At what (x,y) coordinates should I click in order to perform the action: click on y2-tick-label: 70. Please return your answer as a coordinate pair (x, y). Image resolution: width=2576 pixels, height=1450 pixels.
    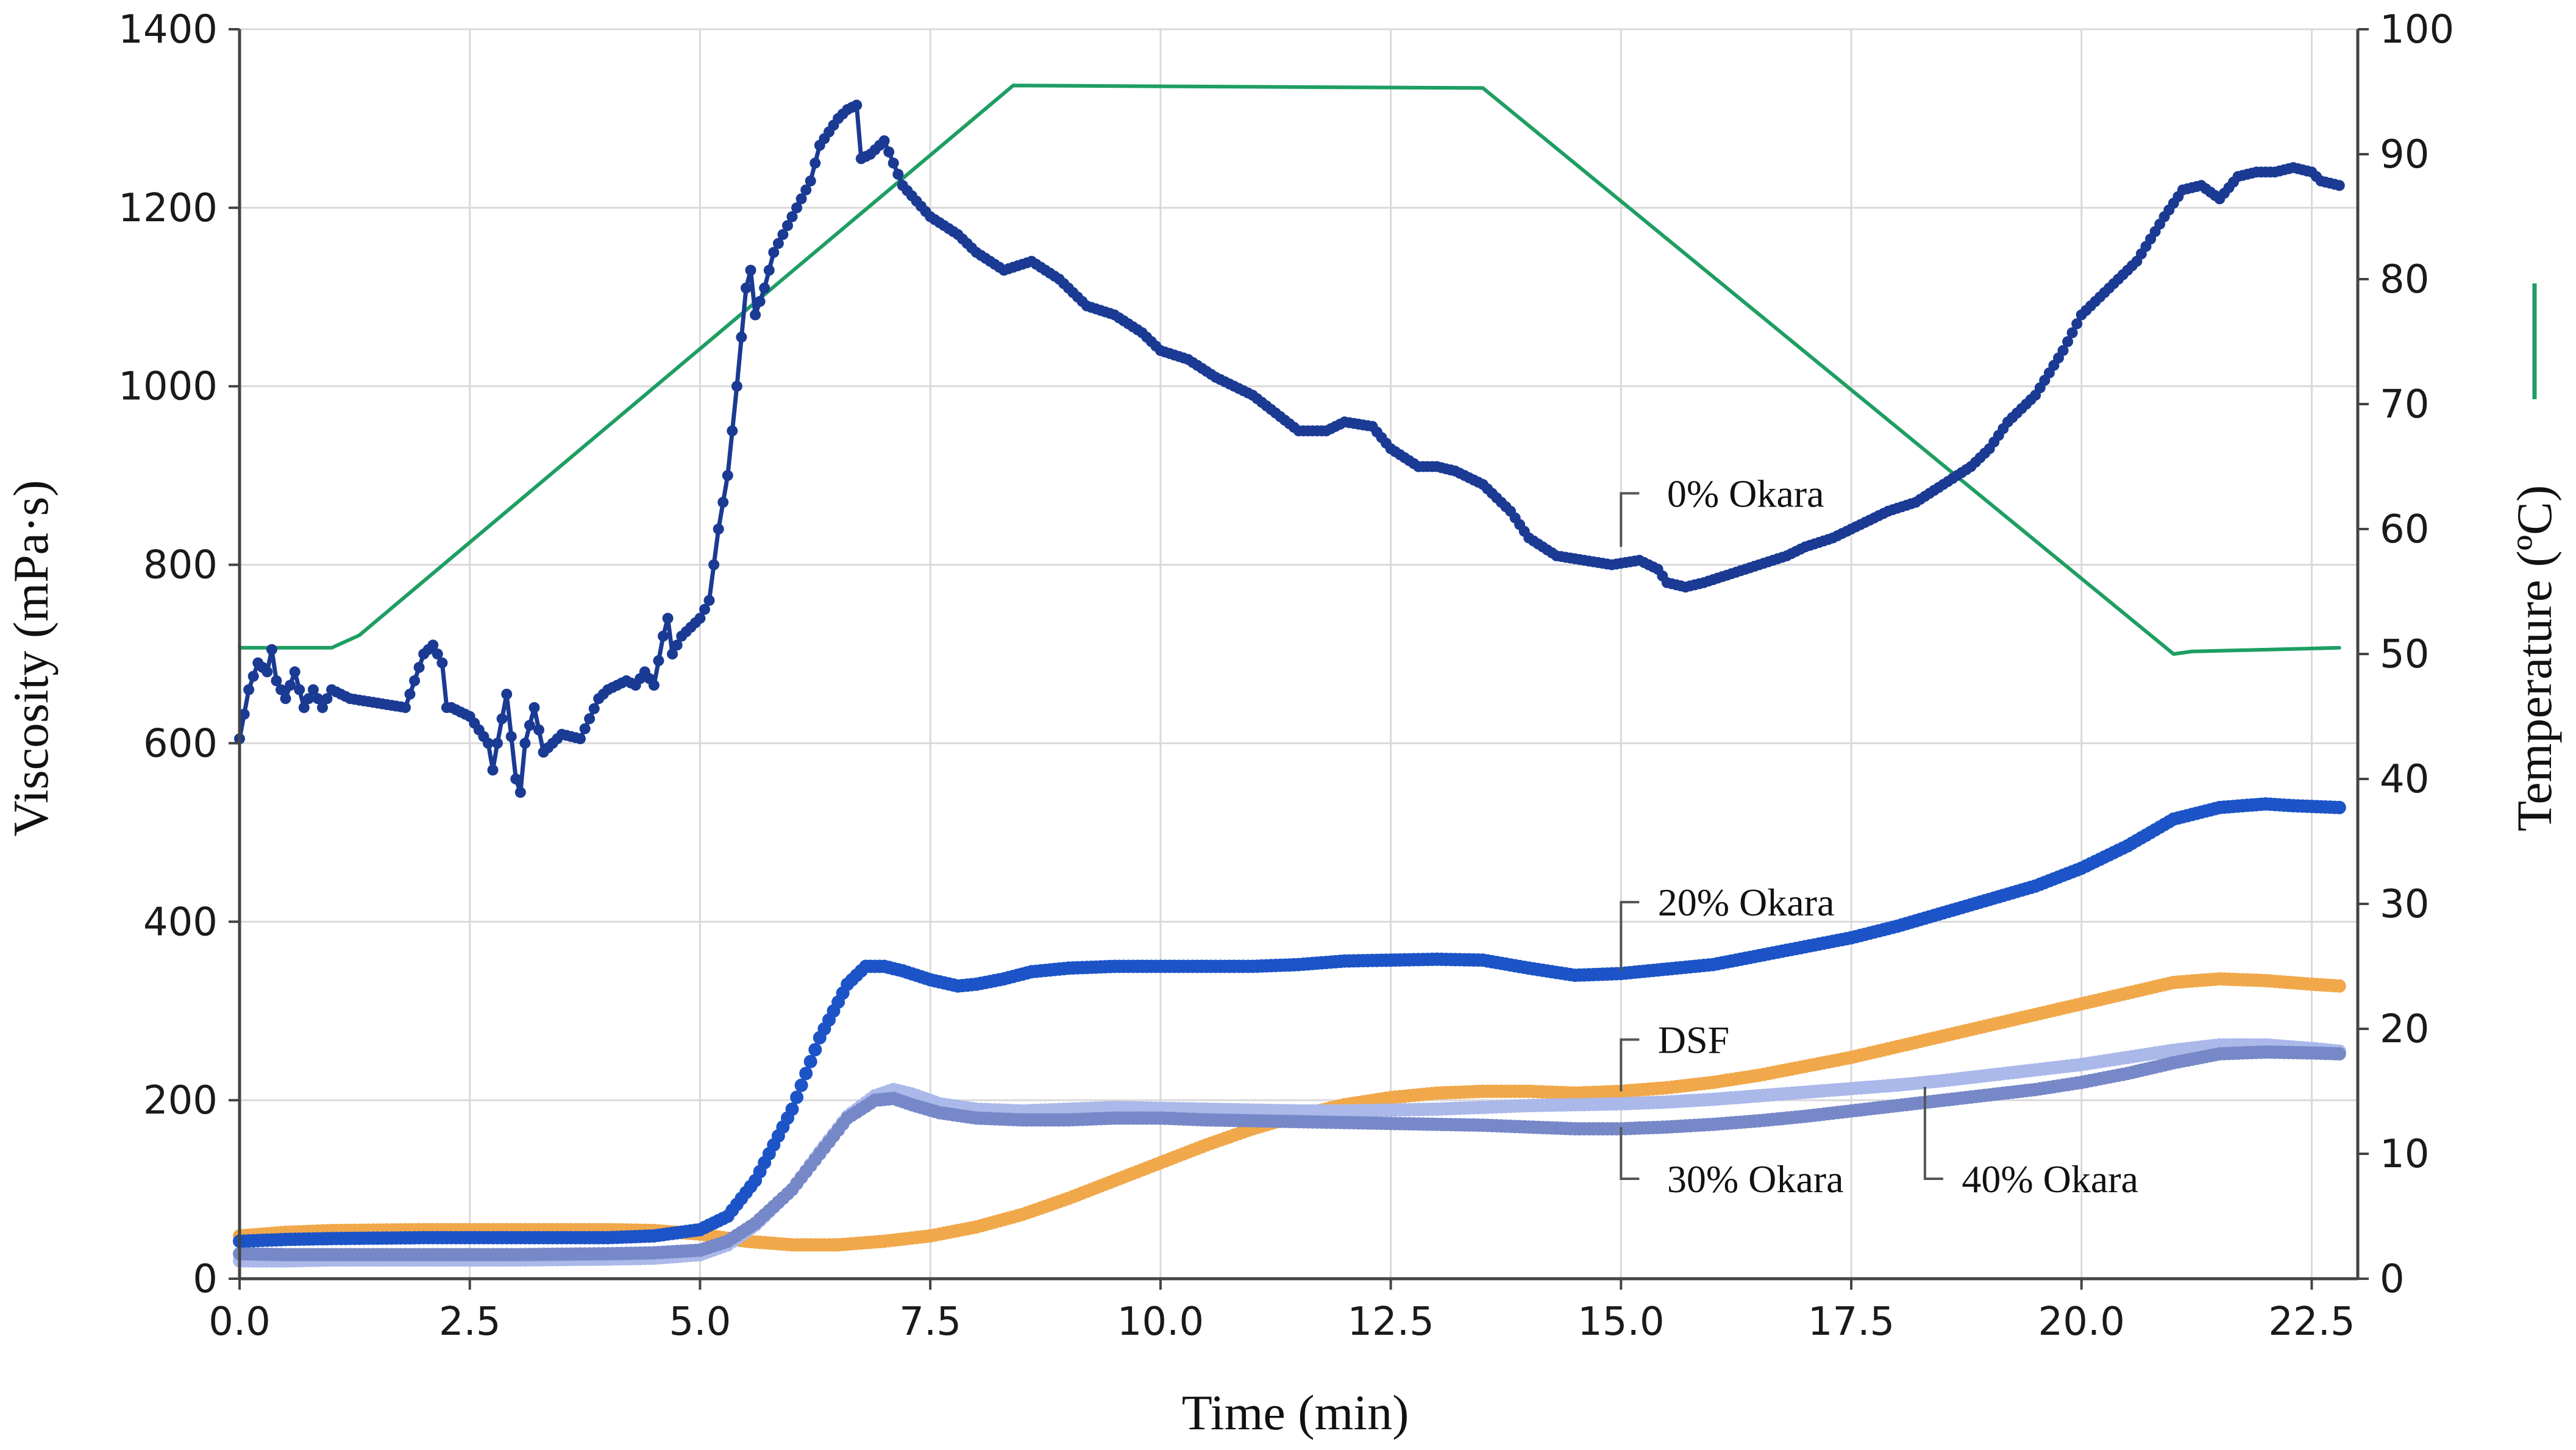
    Looking at the image, I should click on (2404, 404).